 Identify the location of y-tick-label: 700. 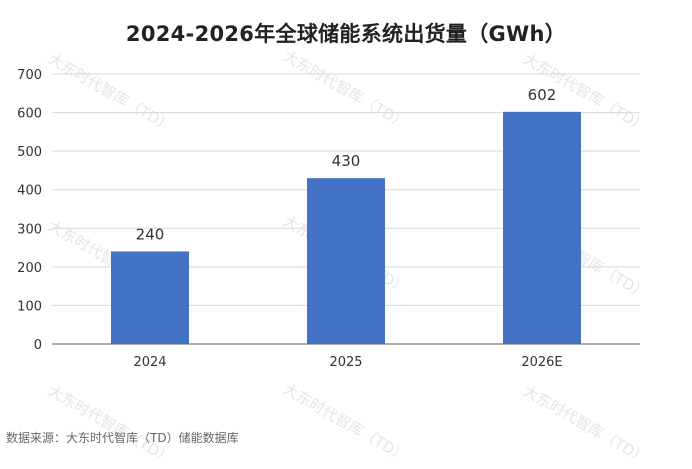
(29, 75).